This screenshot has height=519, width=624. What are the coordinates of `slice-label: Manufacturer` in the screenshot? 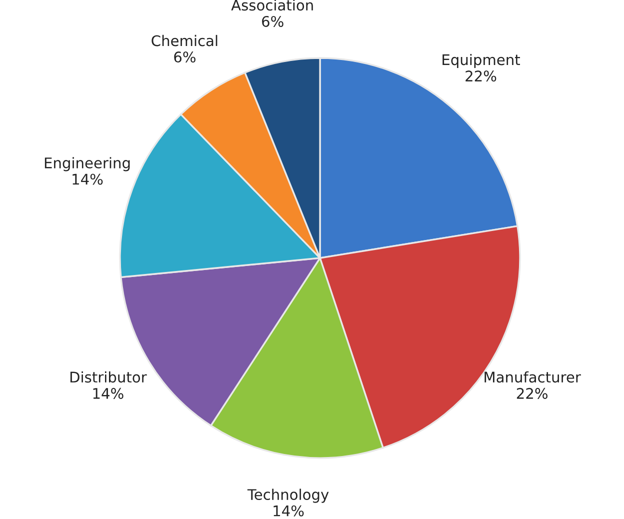 It's located at (532, 377).